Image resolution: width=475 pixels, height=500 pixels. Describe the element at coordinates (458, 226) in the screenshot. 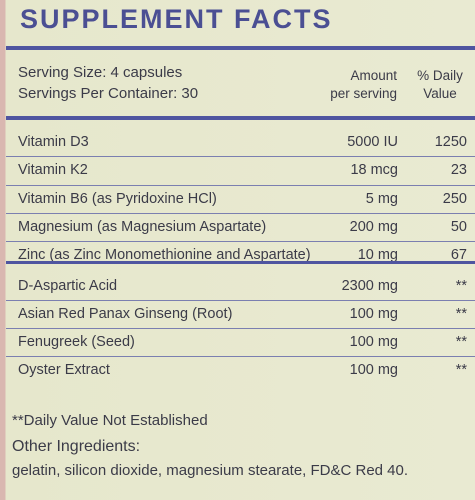

I see `daily-value: 50` at that location.